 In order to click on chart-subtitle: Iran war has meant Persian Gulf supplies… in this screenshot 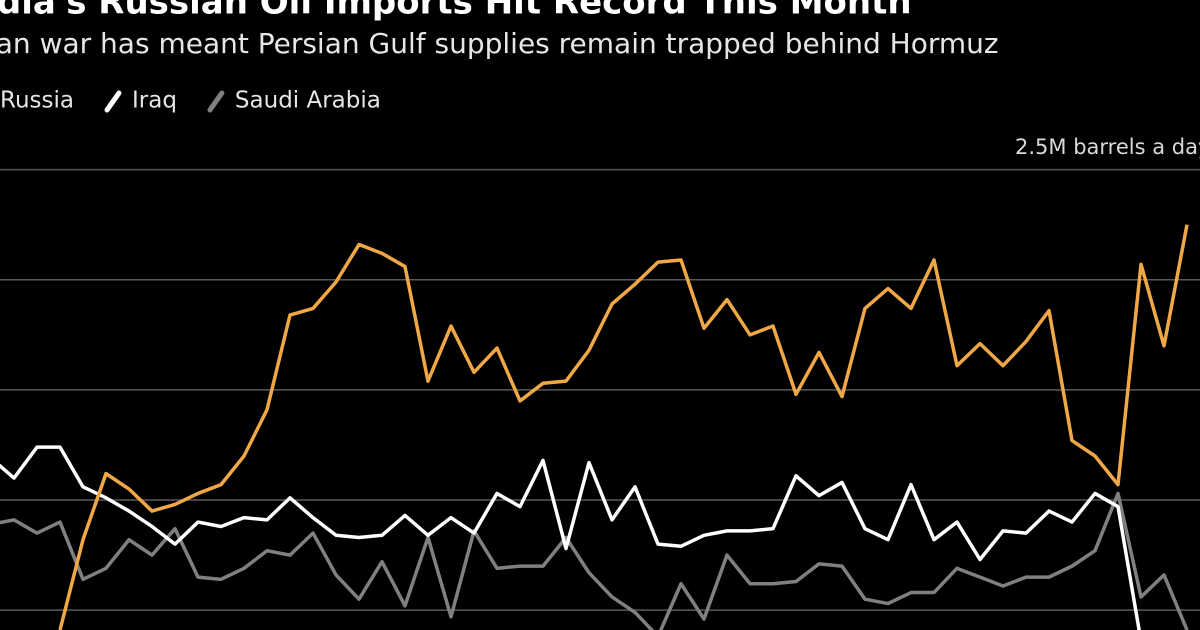, I will do `click(499, 43)`.